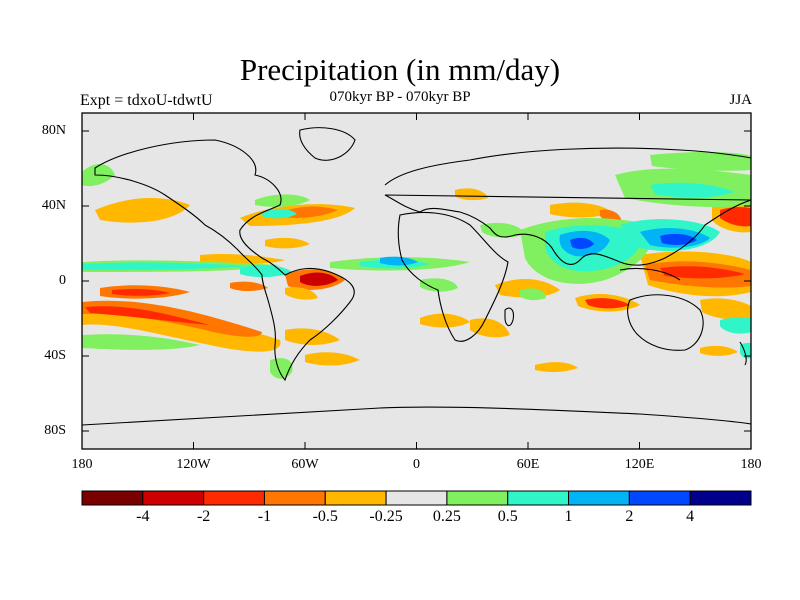 The width and height of the screenshot is (800, 600). What do you see at coordinates (203, 516) in the screenshot?
I see `colorbar-label: -2` at bounding box center [203, 516].